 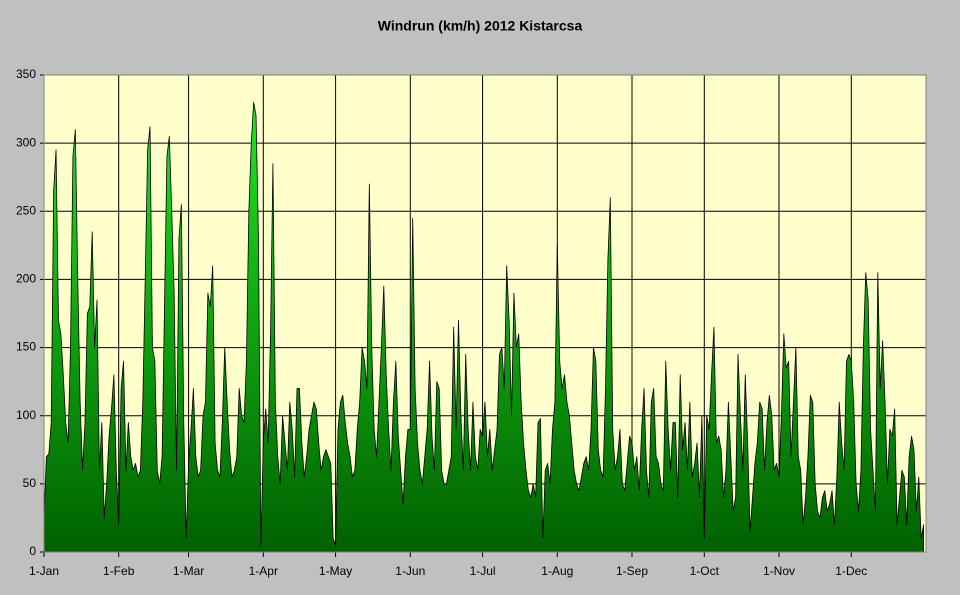 I want to click on y-tick-label: 350, so click(x=26, y=74).